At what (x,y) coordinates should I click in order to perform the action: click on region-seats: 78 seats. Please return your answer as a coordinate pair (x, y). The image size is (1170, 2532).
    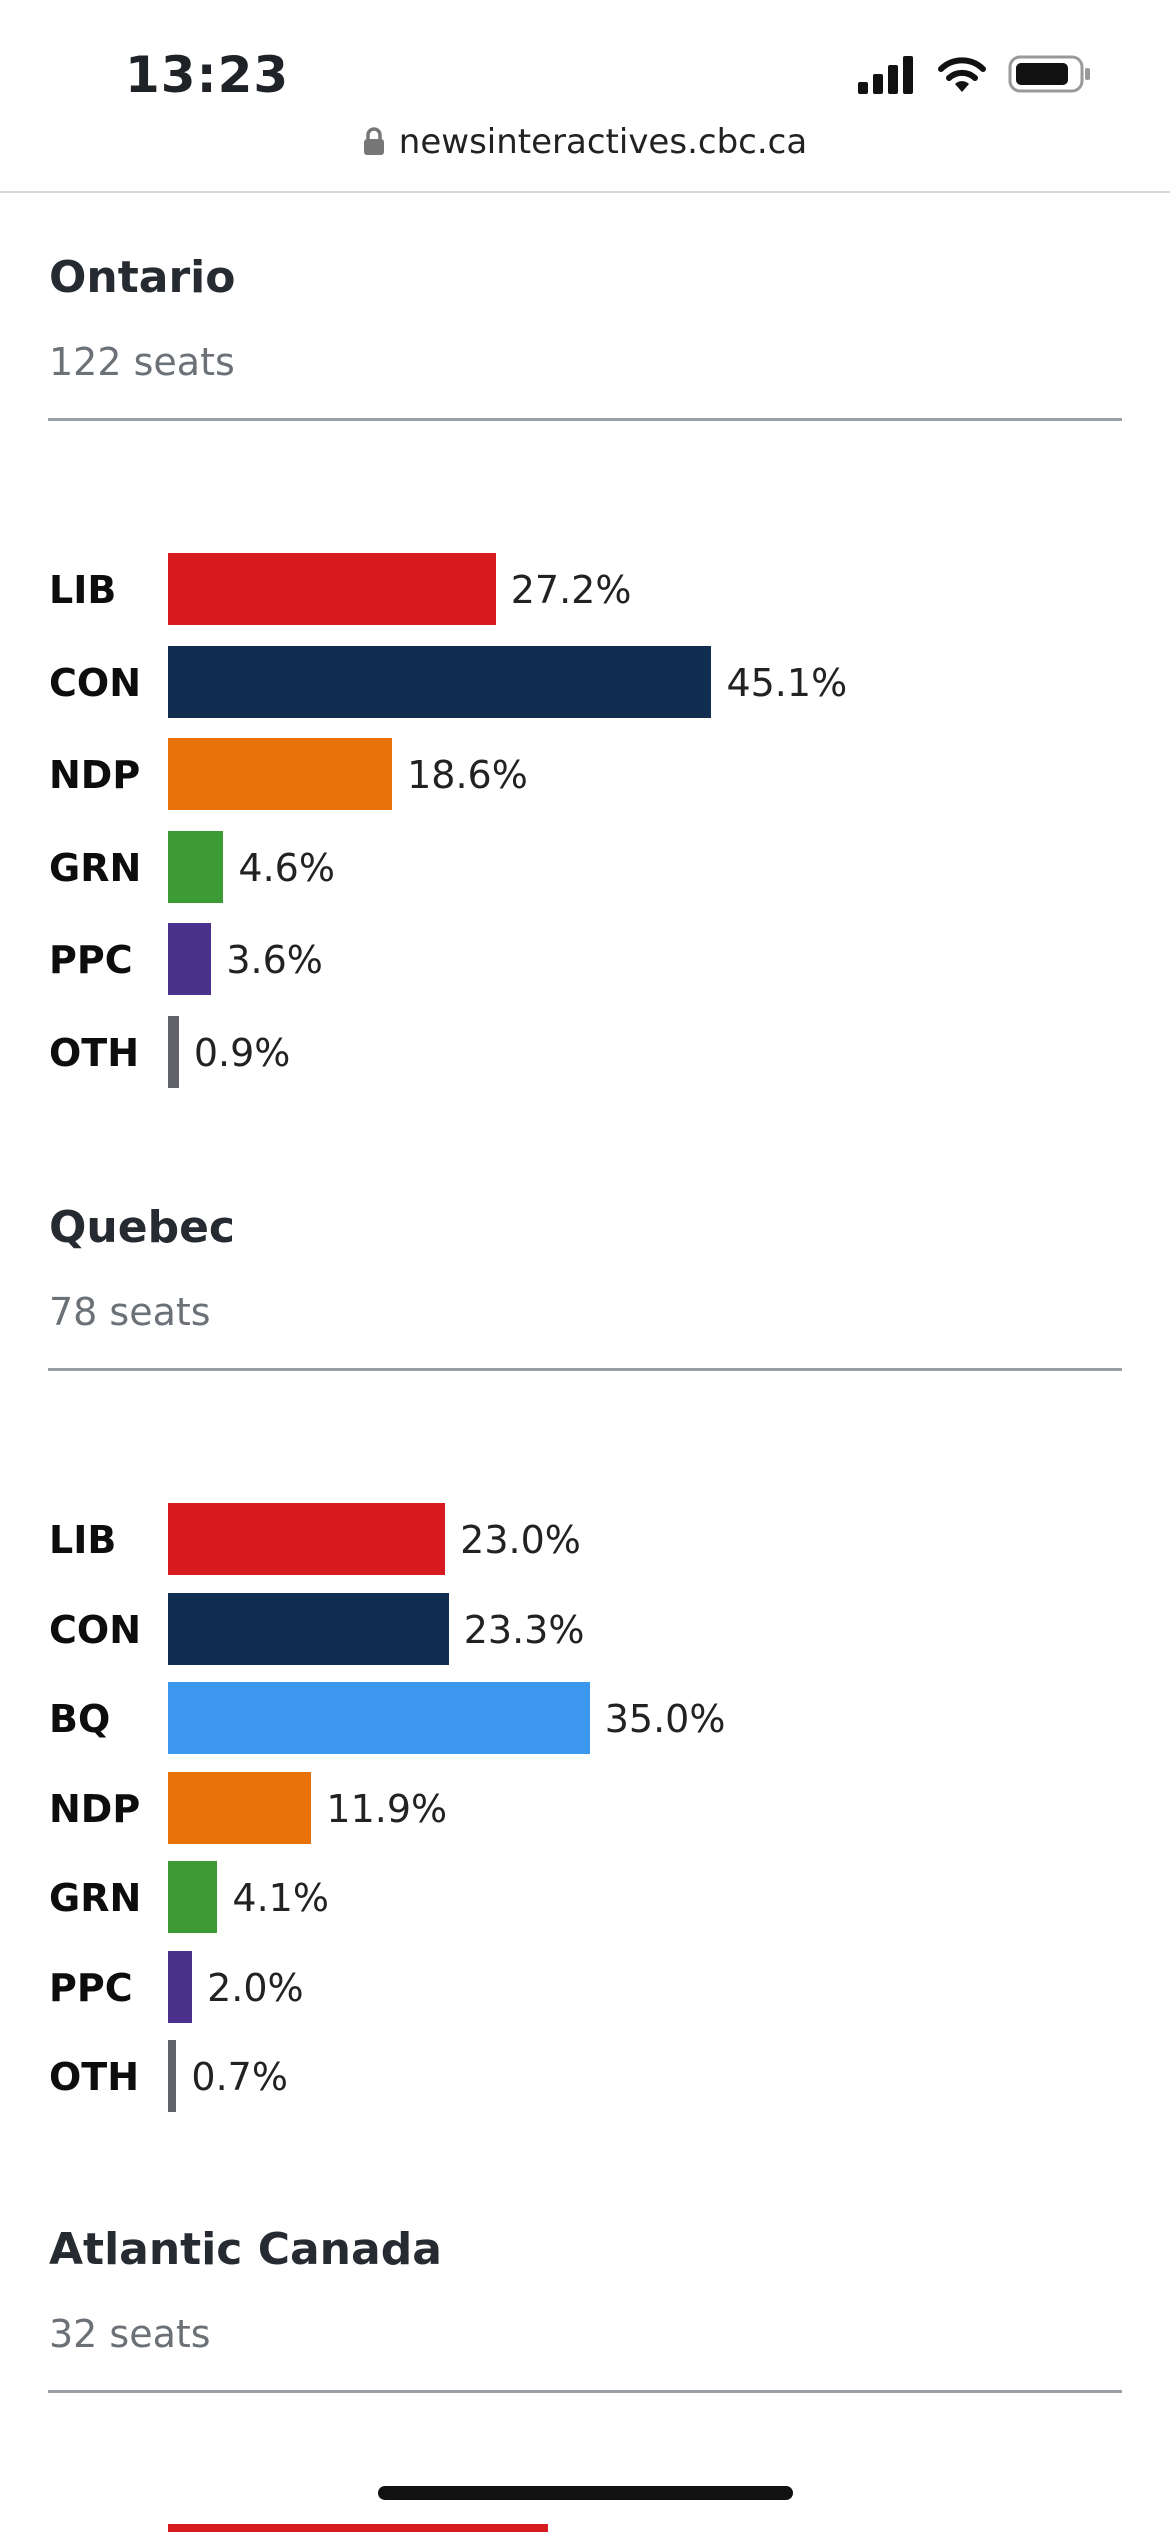
    Looking at the image, I should click on (130, 1312).